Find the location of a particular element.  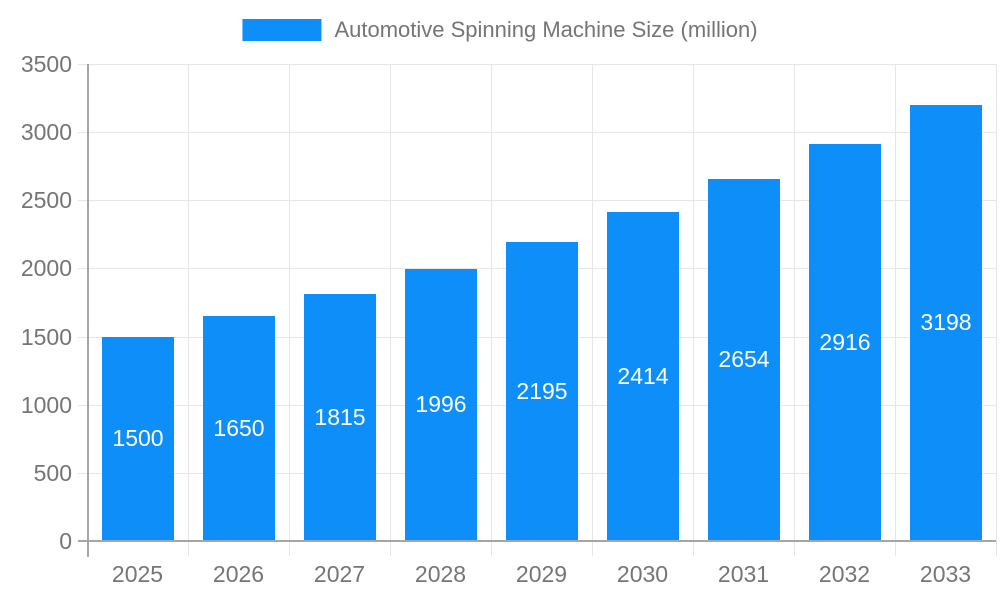

y-tick-label: 1000 is located at coordinates (46, 405).